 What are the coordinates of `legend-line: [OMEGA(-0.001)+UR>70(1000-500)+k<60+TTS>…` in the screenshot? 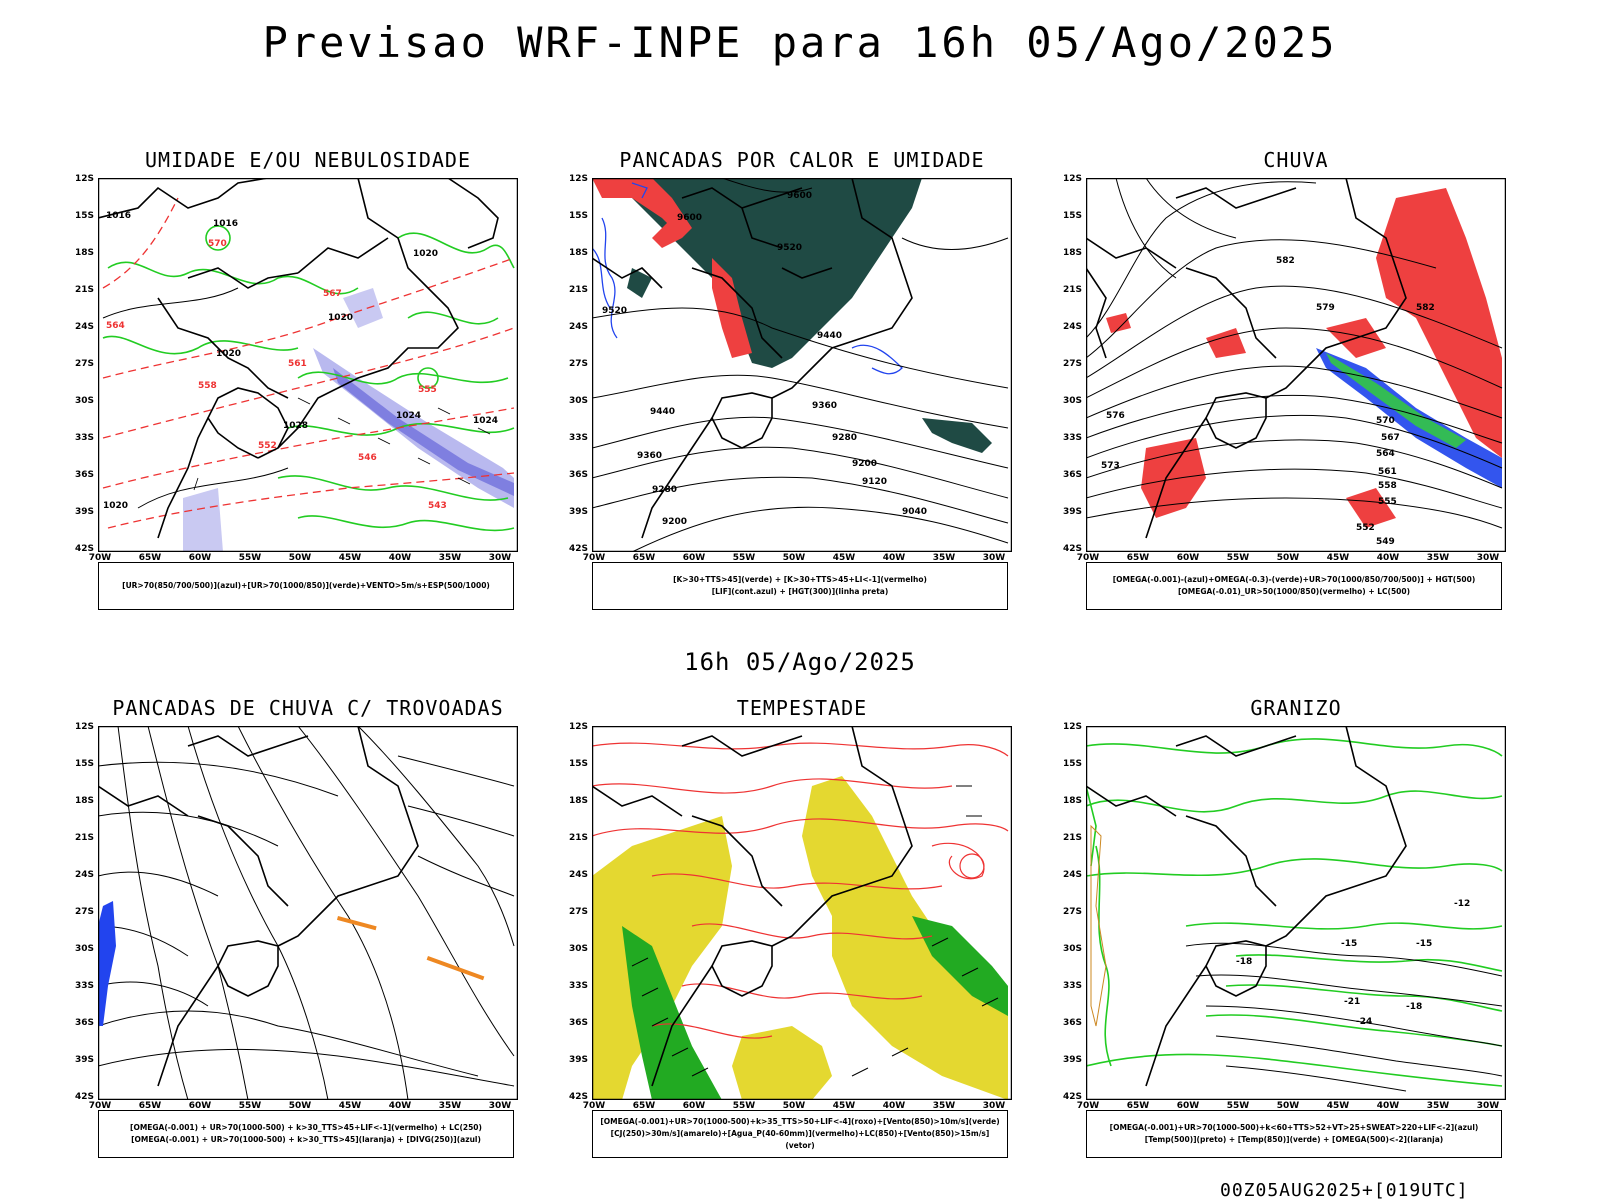 It's located at (1294, 1127).